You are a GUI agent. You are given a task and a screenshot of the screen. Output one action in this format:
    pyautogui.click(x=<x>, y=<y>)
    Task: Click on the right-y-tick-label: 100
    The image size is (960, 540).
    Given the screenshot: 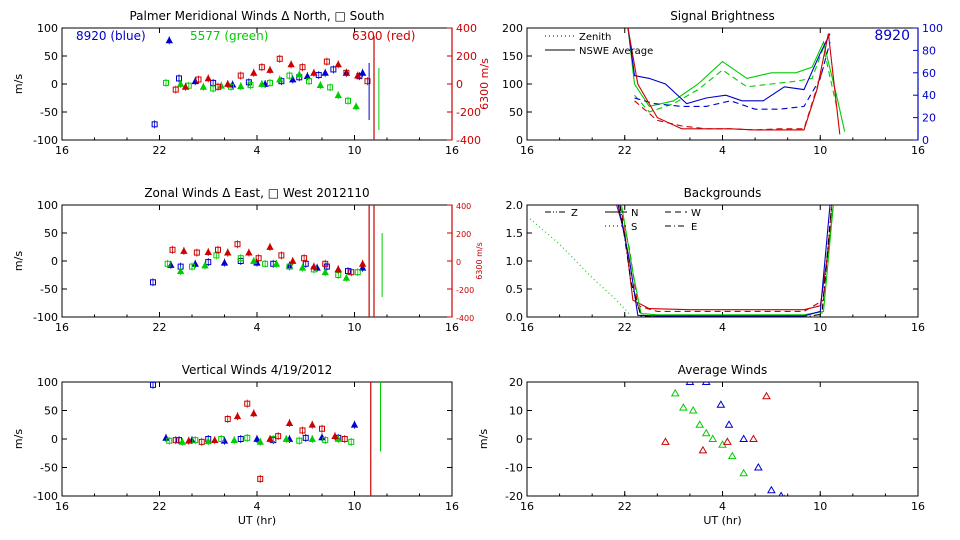 What is the action you would take?
    pyautogui.click(x=932, y=28)
    